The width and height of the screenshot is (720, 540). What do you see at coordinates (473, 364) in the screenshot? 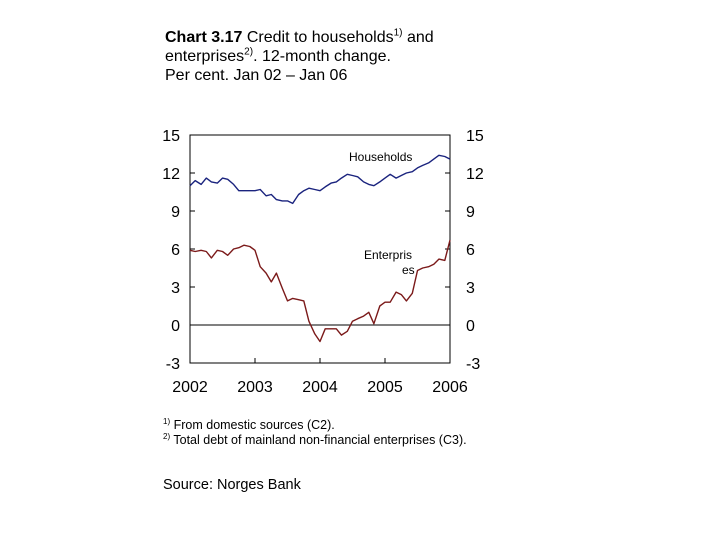
I see `y-tick-label-right: -3` at bounding box center [473, 364].